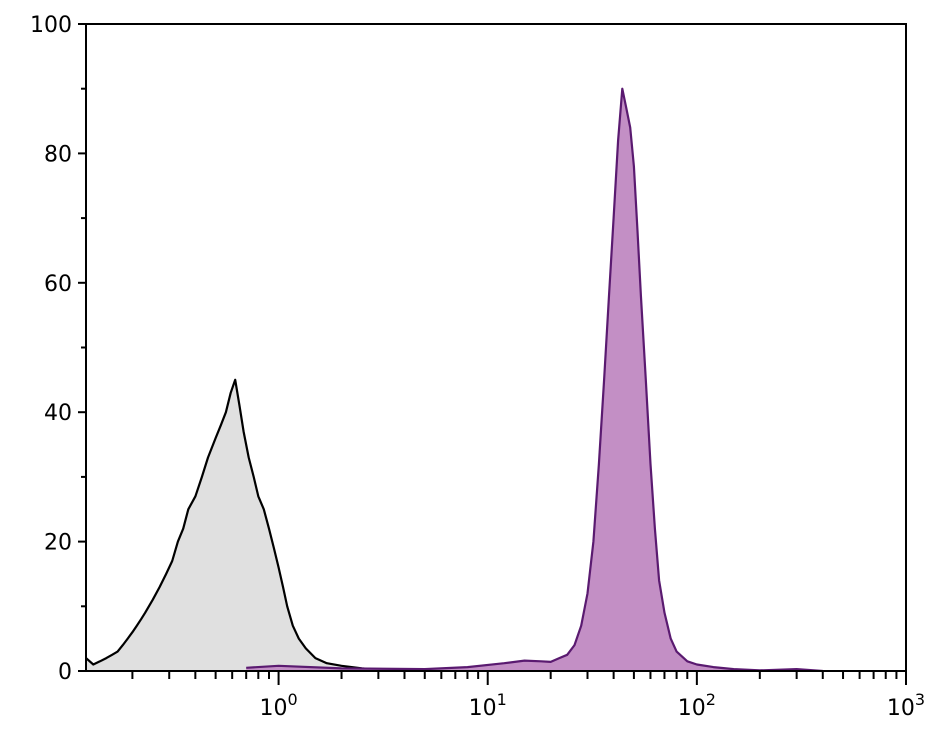 The image size is (936, 745). What do you see at coordinates (58, 413) in the screenshot?
I see `y-tick-label-40: 40` at bounding box center [58, 413].